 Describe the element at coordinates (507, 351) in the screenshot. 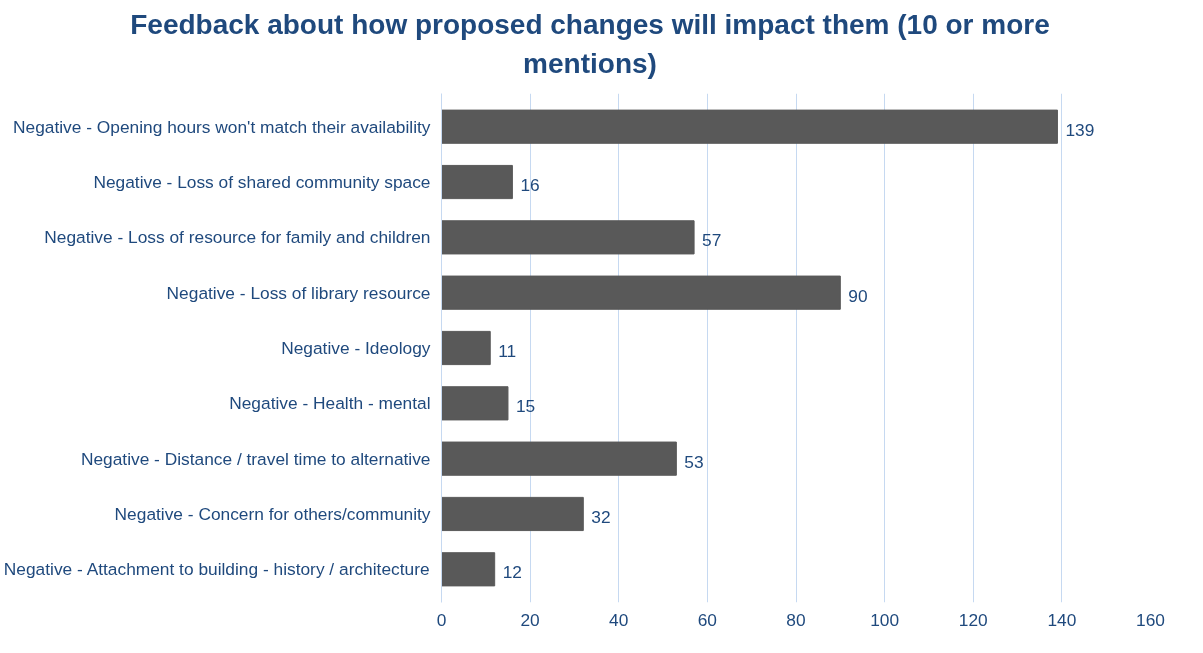

I see `data-label: 11` at that location.